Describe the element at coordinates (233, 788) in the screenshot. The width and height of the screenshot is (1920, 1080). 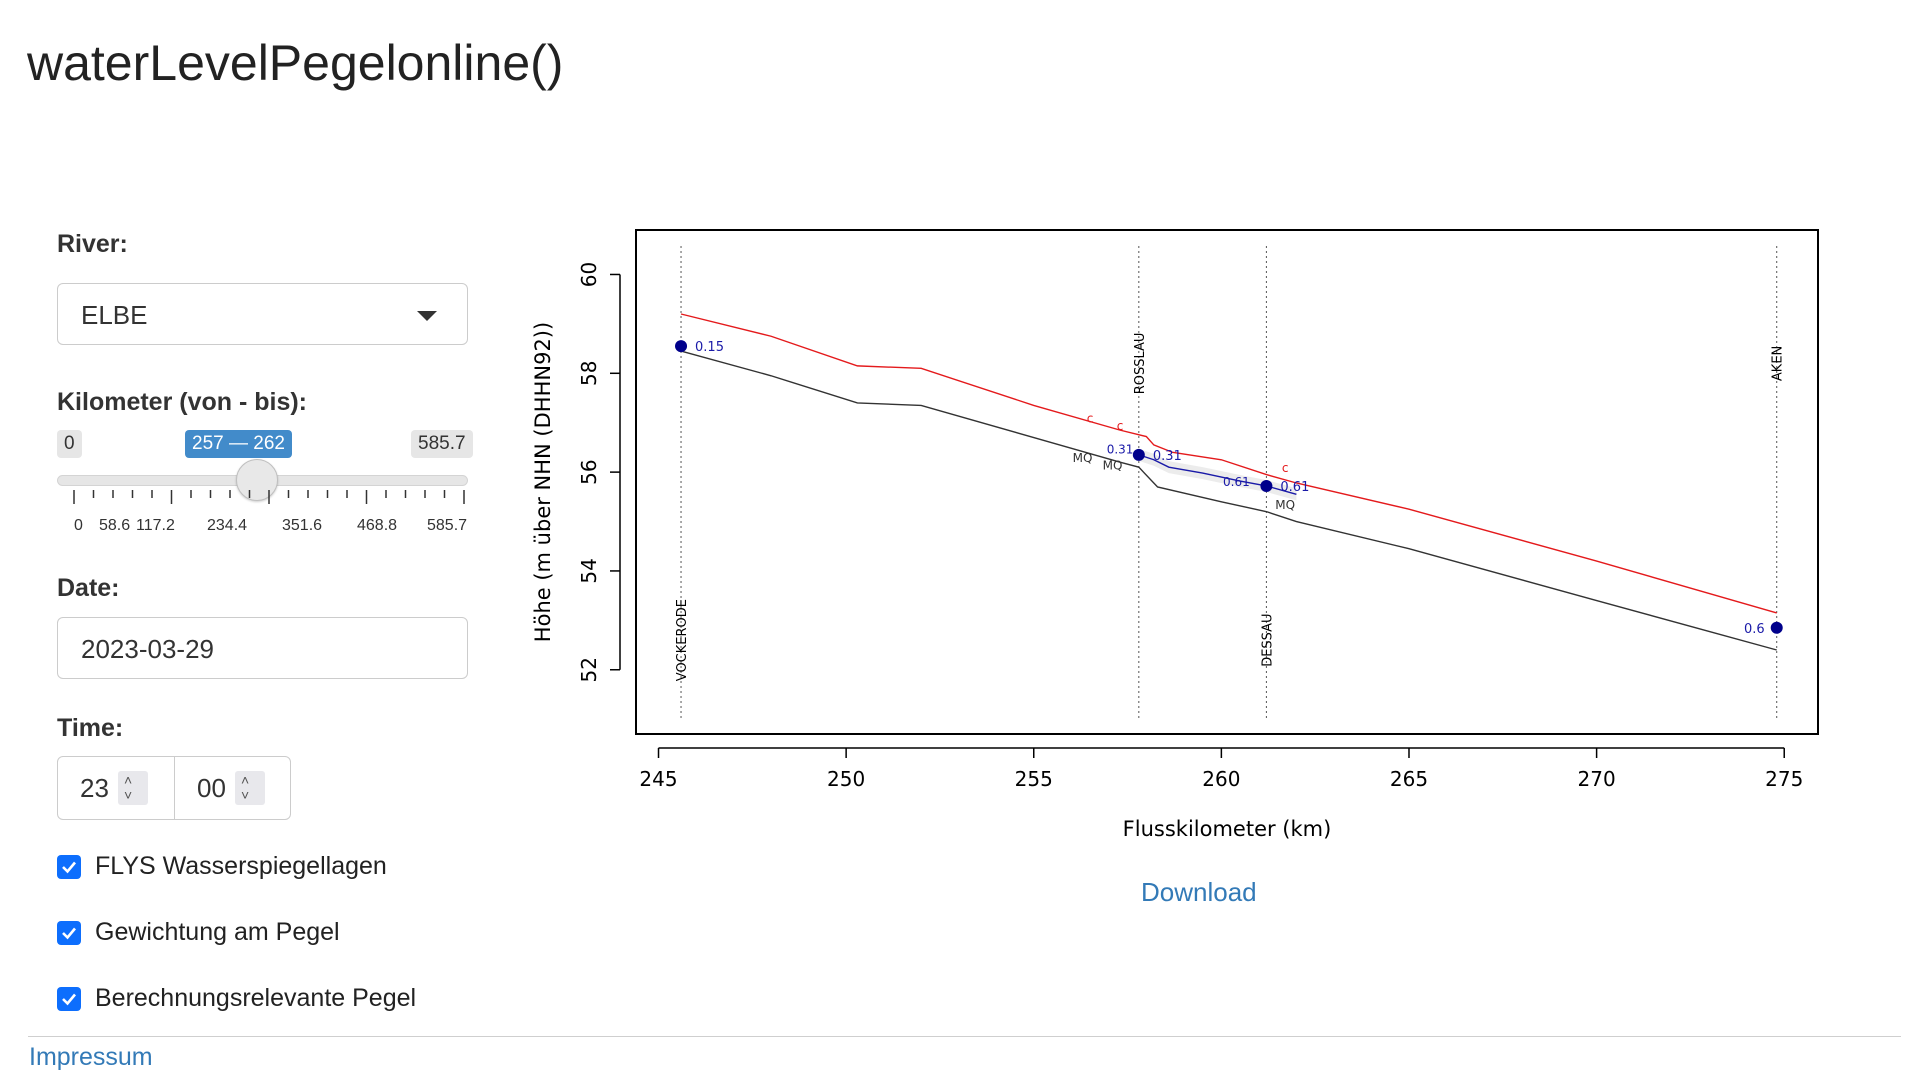
I see `minute-input: 00 ˄ ˅` at that location.